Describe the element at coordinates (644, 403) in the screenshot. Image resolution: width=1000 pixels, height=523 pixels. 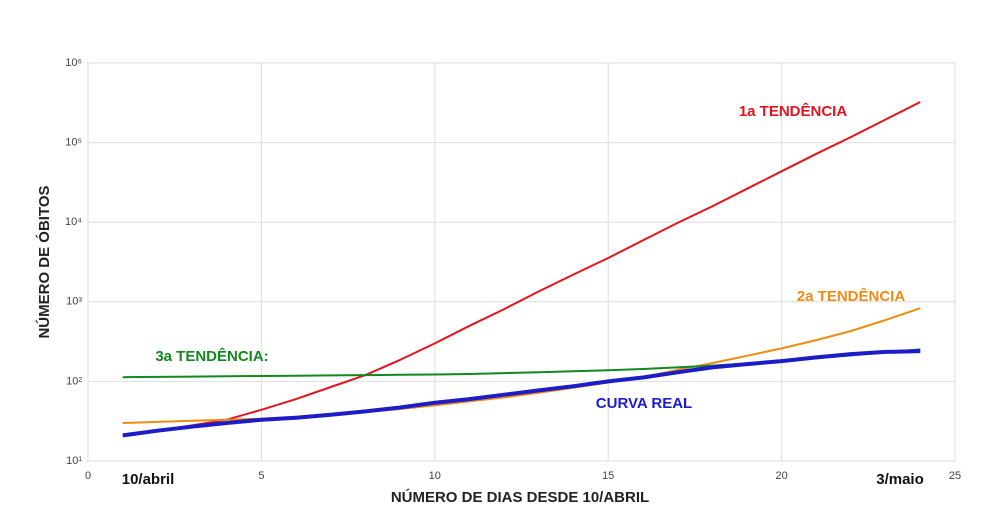
I see `series-label: CURVA REAL` at that location.